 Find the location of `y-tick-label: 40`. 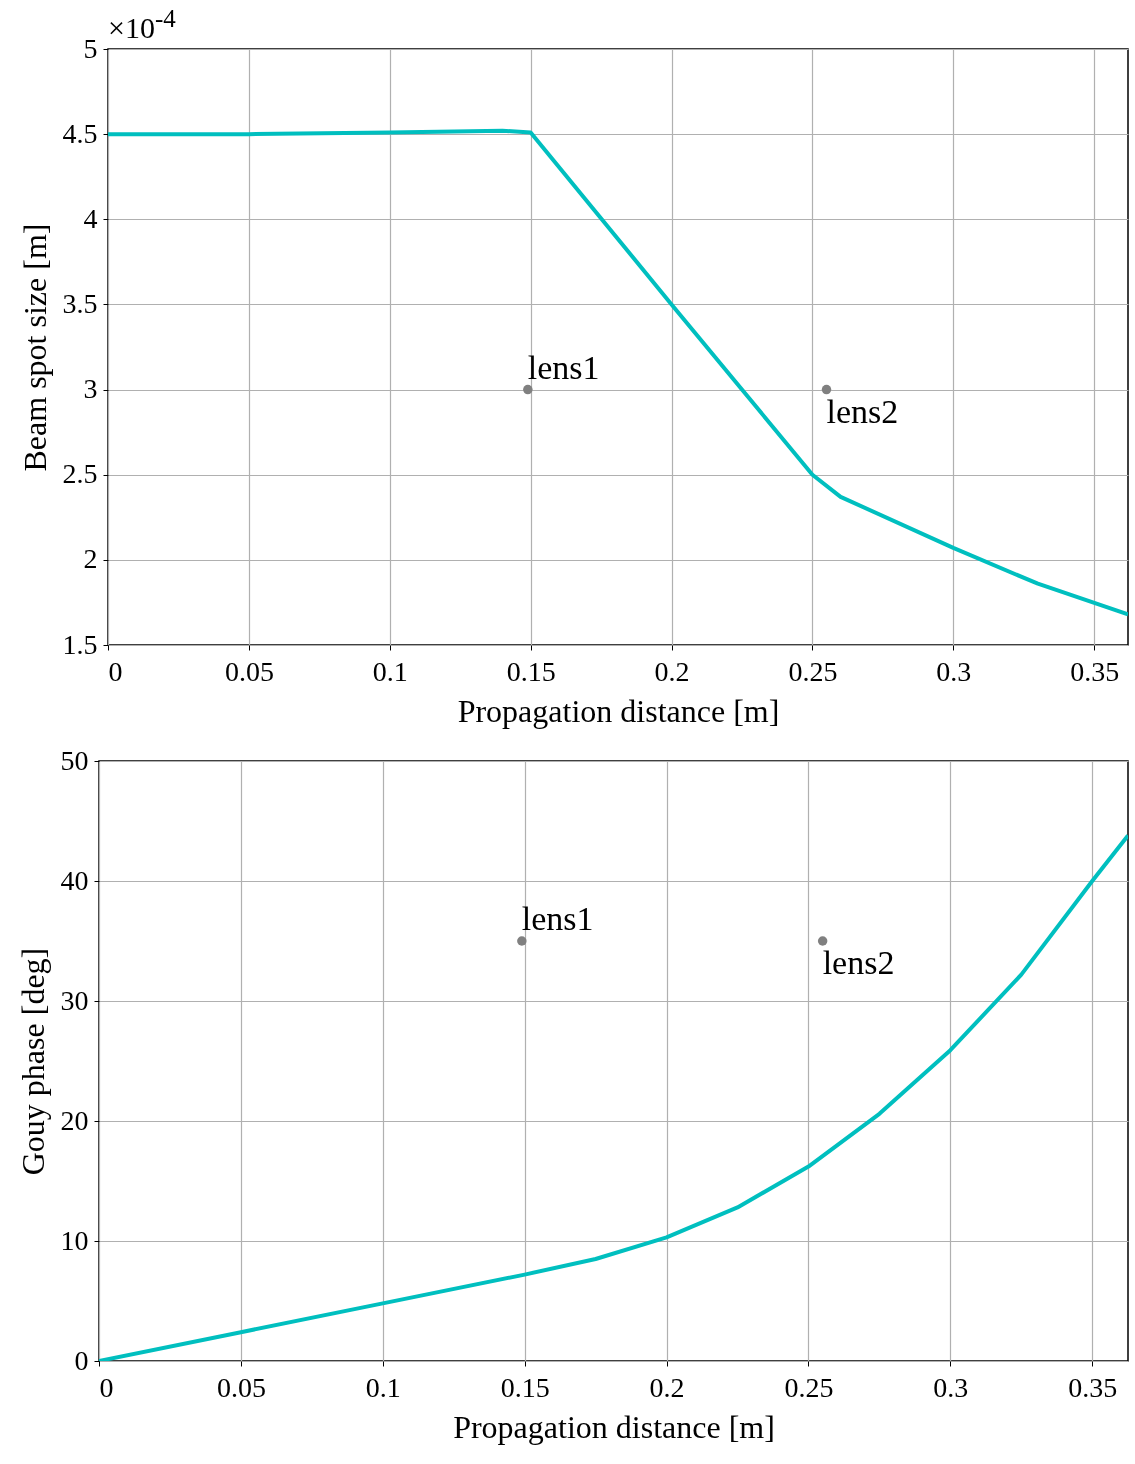

y-tick-label: 40 is located at coordinates (74, 880).